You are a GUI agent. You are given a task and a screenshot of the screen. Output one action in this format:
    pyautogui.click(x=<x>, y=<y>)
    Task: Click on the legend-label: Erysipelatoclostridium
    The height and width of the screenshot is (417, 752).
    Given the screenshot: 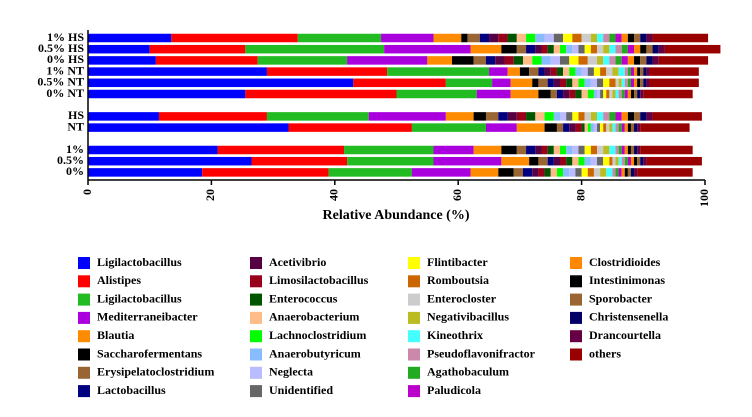 What is the action you would take?
    pyautogui.click(x=155, y=372)
    